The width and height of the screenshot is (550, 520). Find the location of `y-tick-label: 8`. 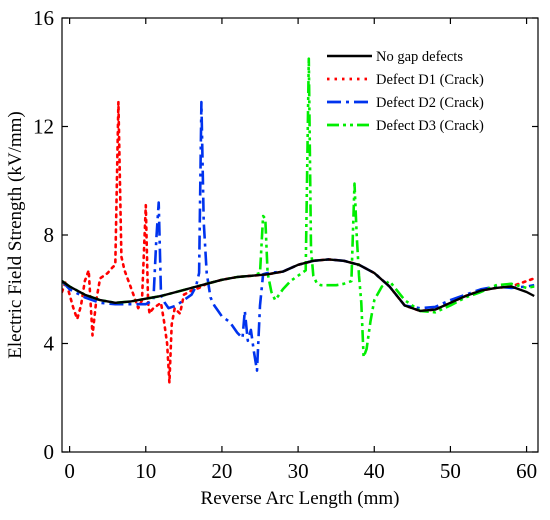

y-tick-label: 8 is located at coordinates (49, 235).